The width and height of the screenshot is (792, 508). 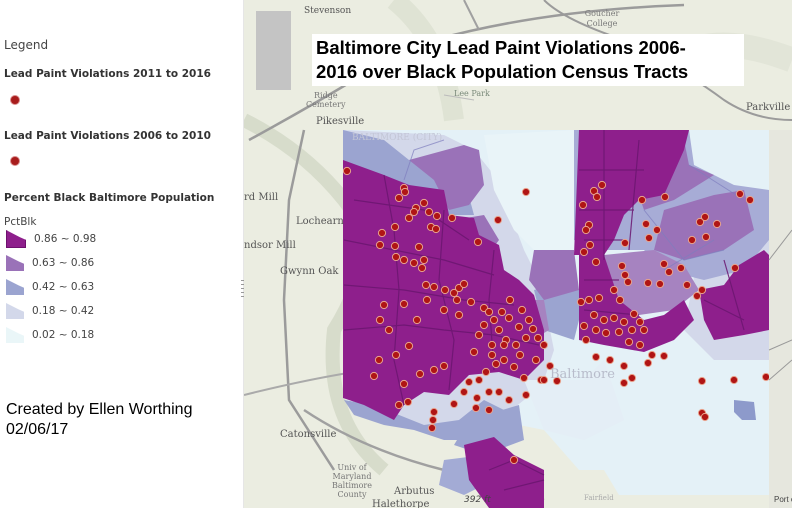 What do you see at coordinates (309, 271) in the screenshot?
I see `svg-text: Gwynn Oak` at bounding box center [309, 271].